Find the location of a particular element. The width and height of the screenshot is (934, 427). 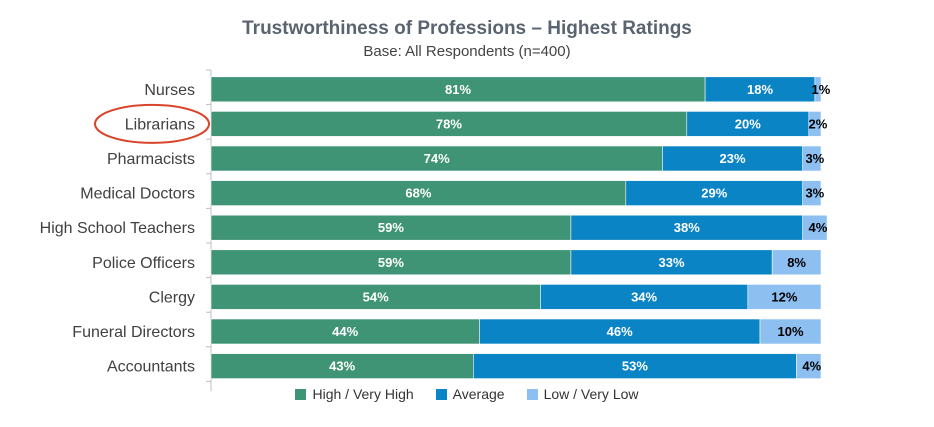

data-label: 44% is located at coordinates (345, 331).